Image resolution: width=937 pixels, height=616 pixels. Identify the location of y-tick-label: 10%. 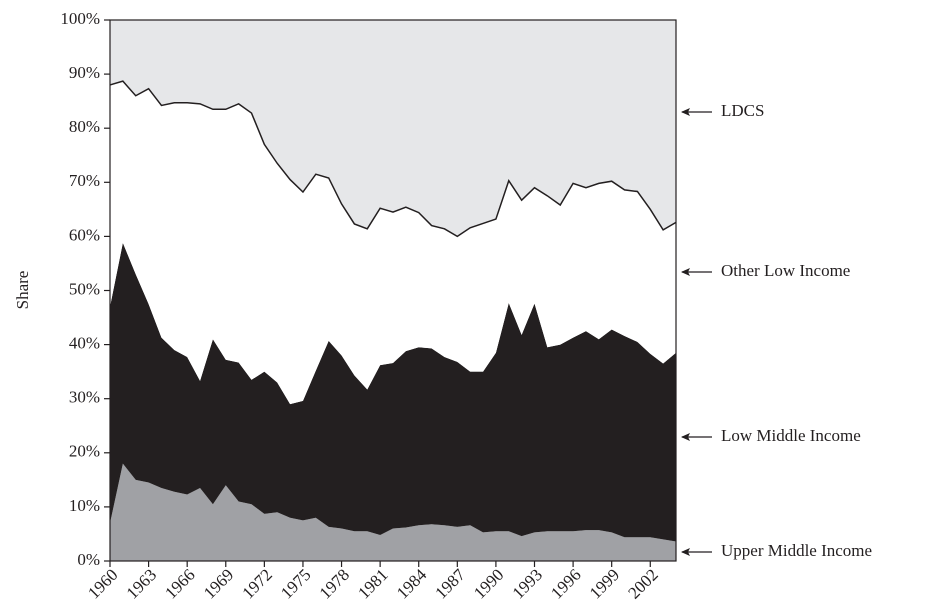
(84, 505).